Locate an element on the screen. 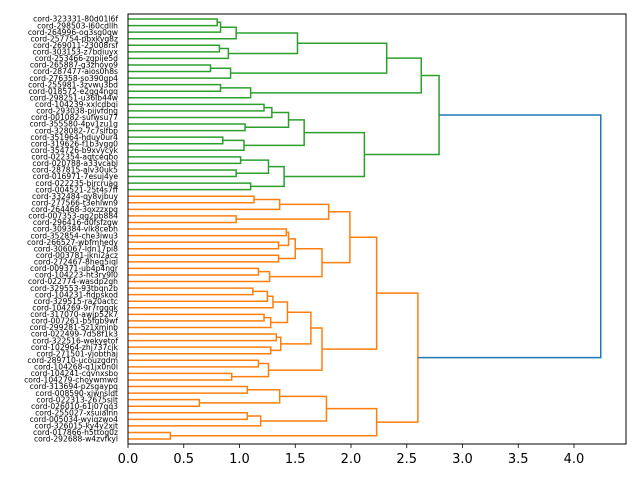  leaf-label: cord-104223-ht3ry9l0 is located at coordinates (76, 275).